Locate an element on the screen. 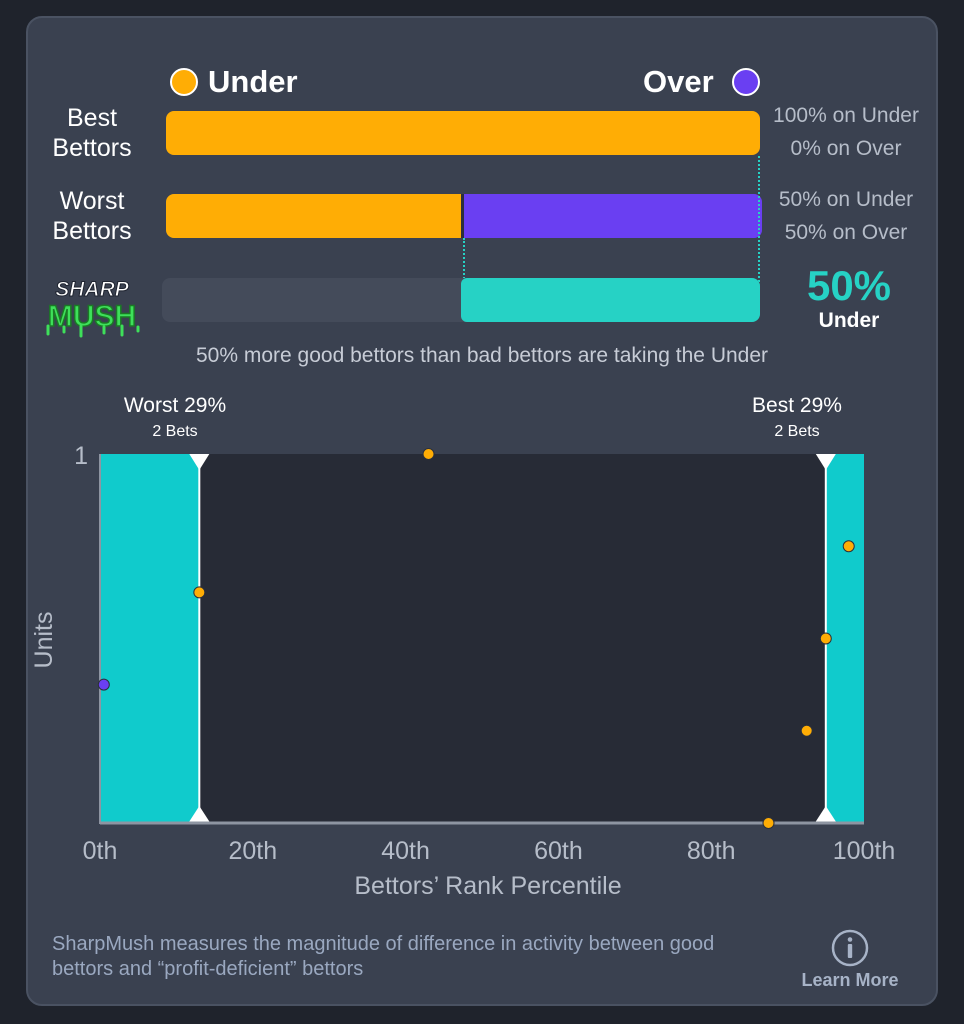 This screenshot has width=964, height=1024. under-legend-dot is located at coordinates (184, 82).